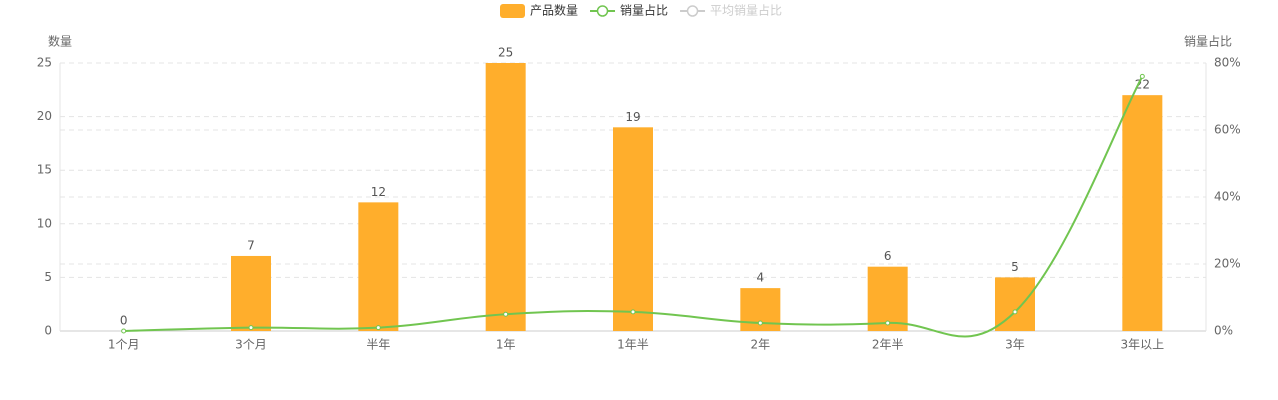  What do you see at coordinates (378, 192) in the screenshot?
I see `data-label: 12` at bounding box center [378, 192].